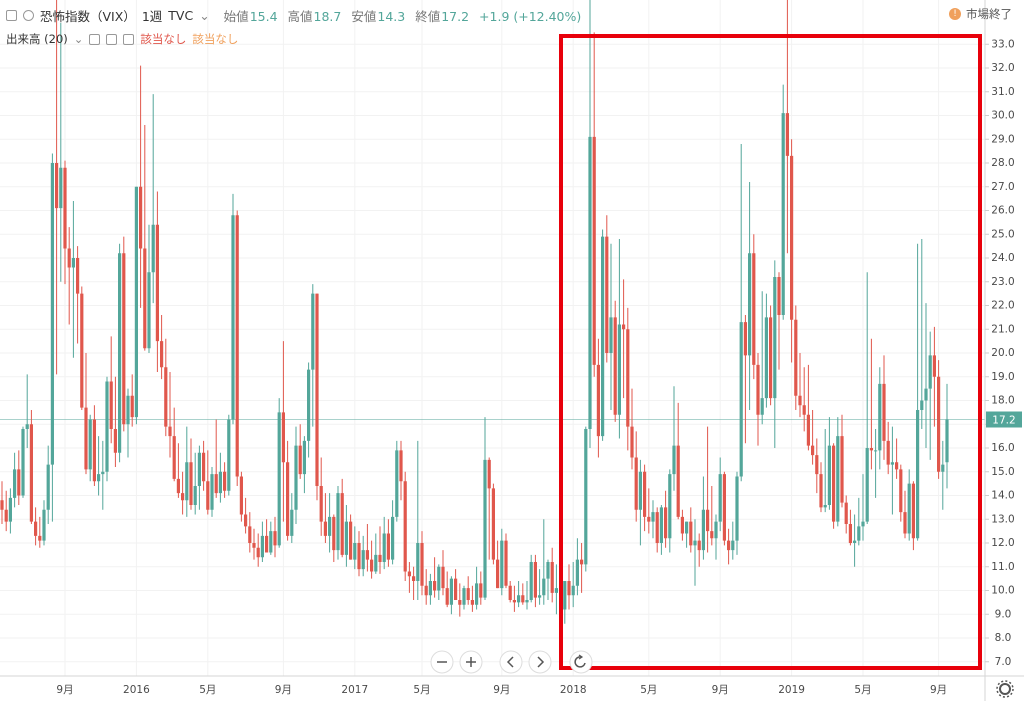  Describe the element at coordinates (540, 662) in the screenshot. I see `scroll-right-button` at that location.